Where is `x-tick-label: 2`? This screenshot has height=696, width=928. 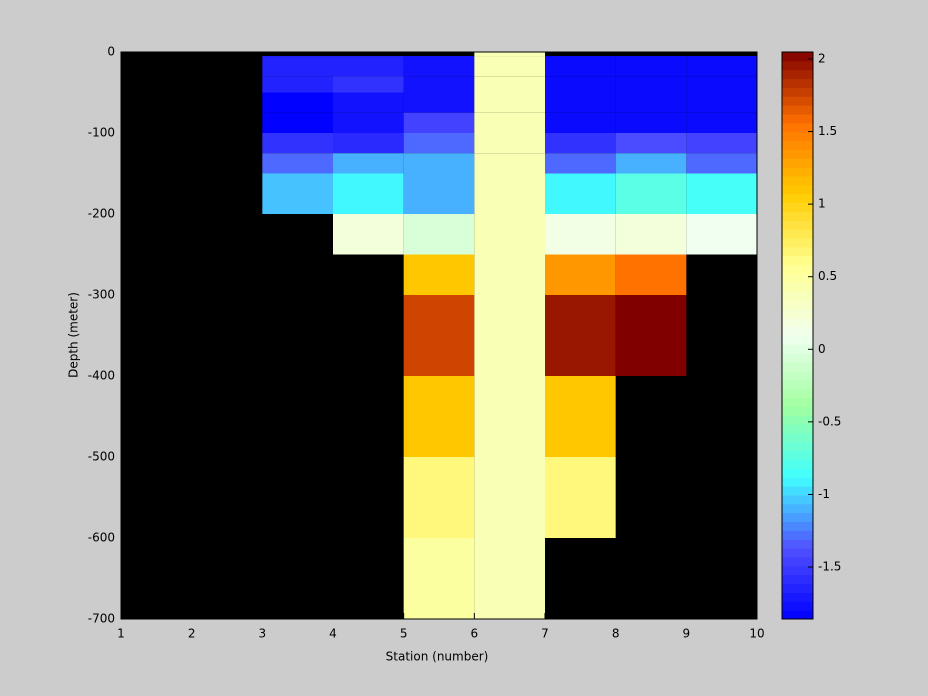 x-tick-label: 2 is located at coordinates (192, 634).